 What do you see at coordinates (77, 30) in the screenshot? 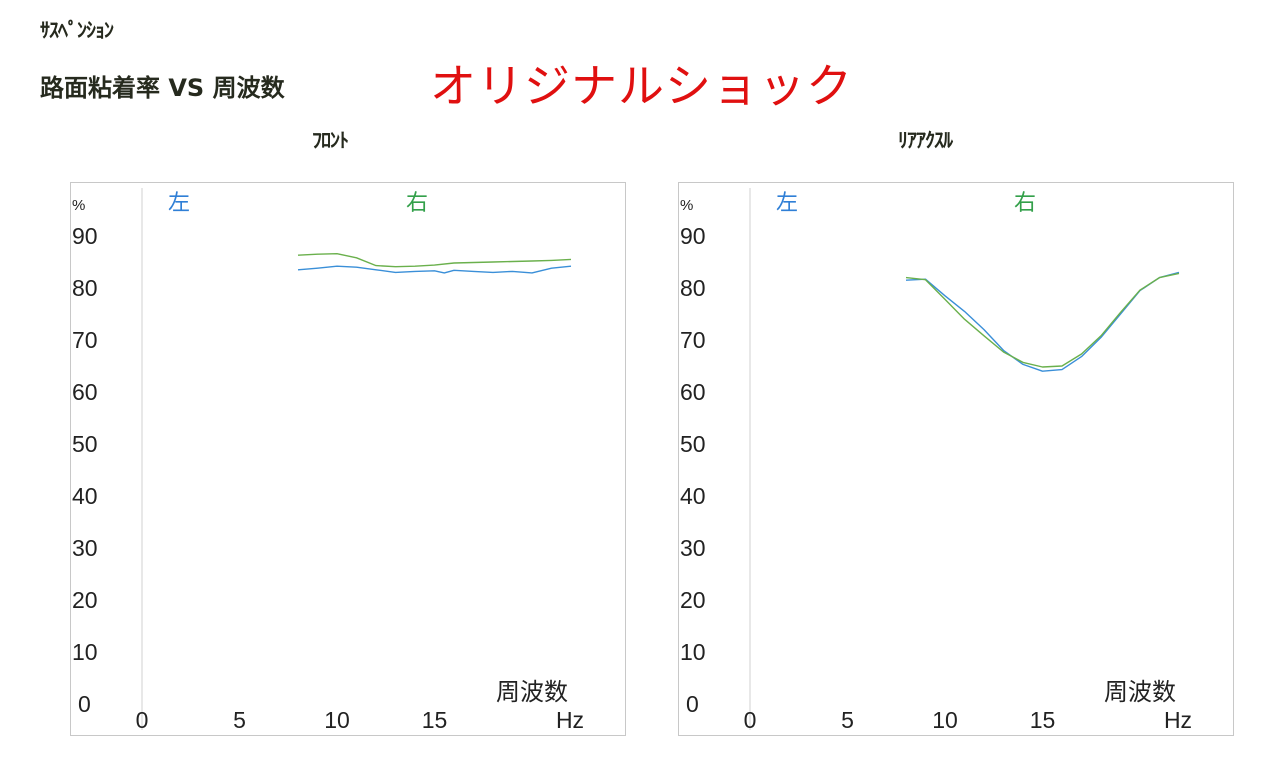
I see `document-title: ｻｽﾍﾟﾝｼｮﾝ` at bounding box center [77, 30].